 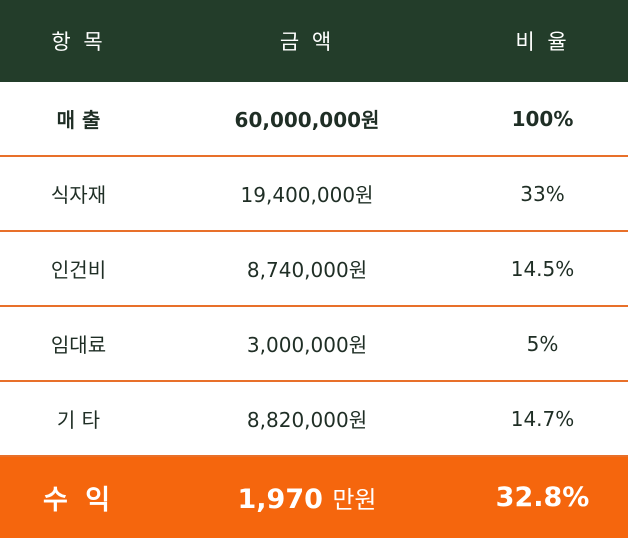 I want to click on row-ratio: 100%, so click(x=542, y=118).